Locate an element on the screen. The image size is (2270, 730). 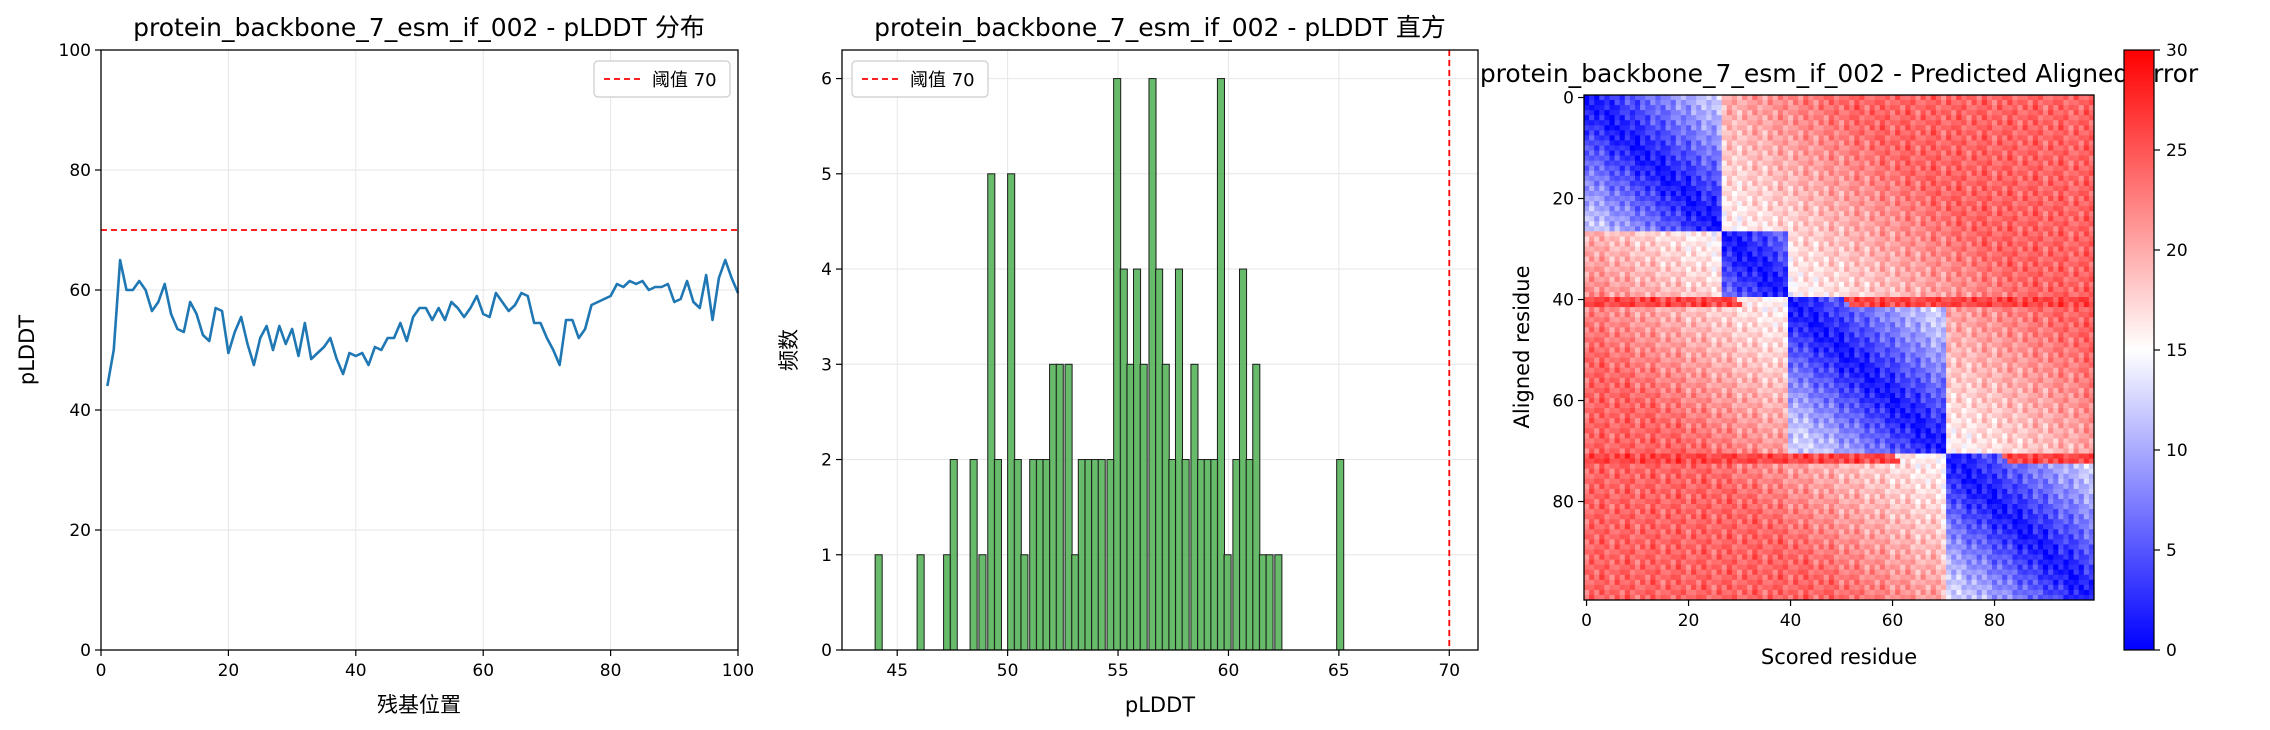
histogram-bar is located at coordinates (1207, 555).